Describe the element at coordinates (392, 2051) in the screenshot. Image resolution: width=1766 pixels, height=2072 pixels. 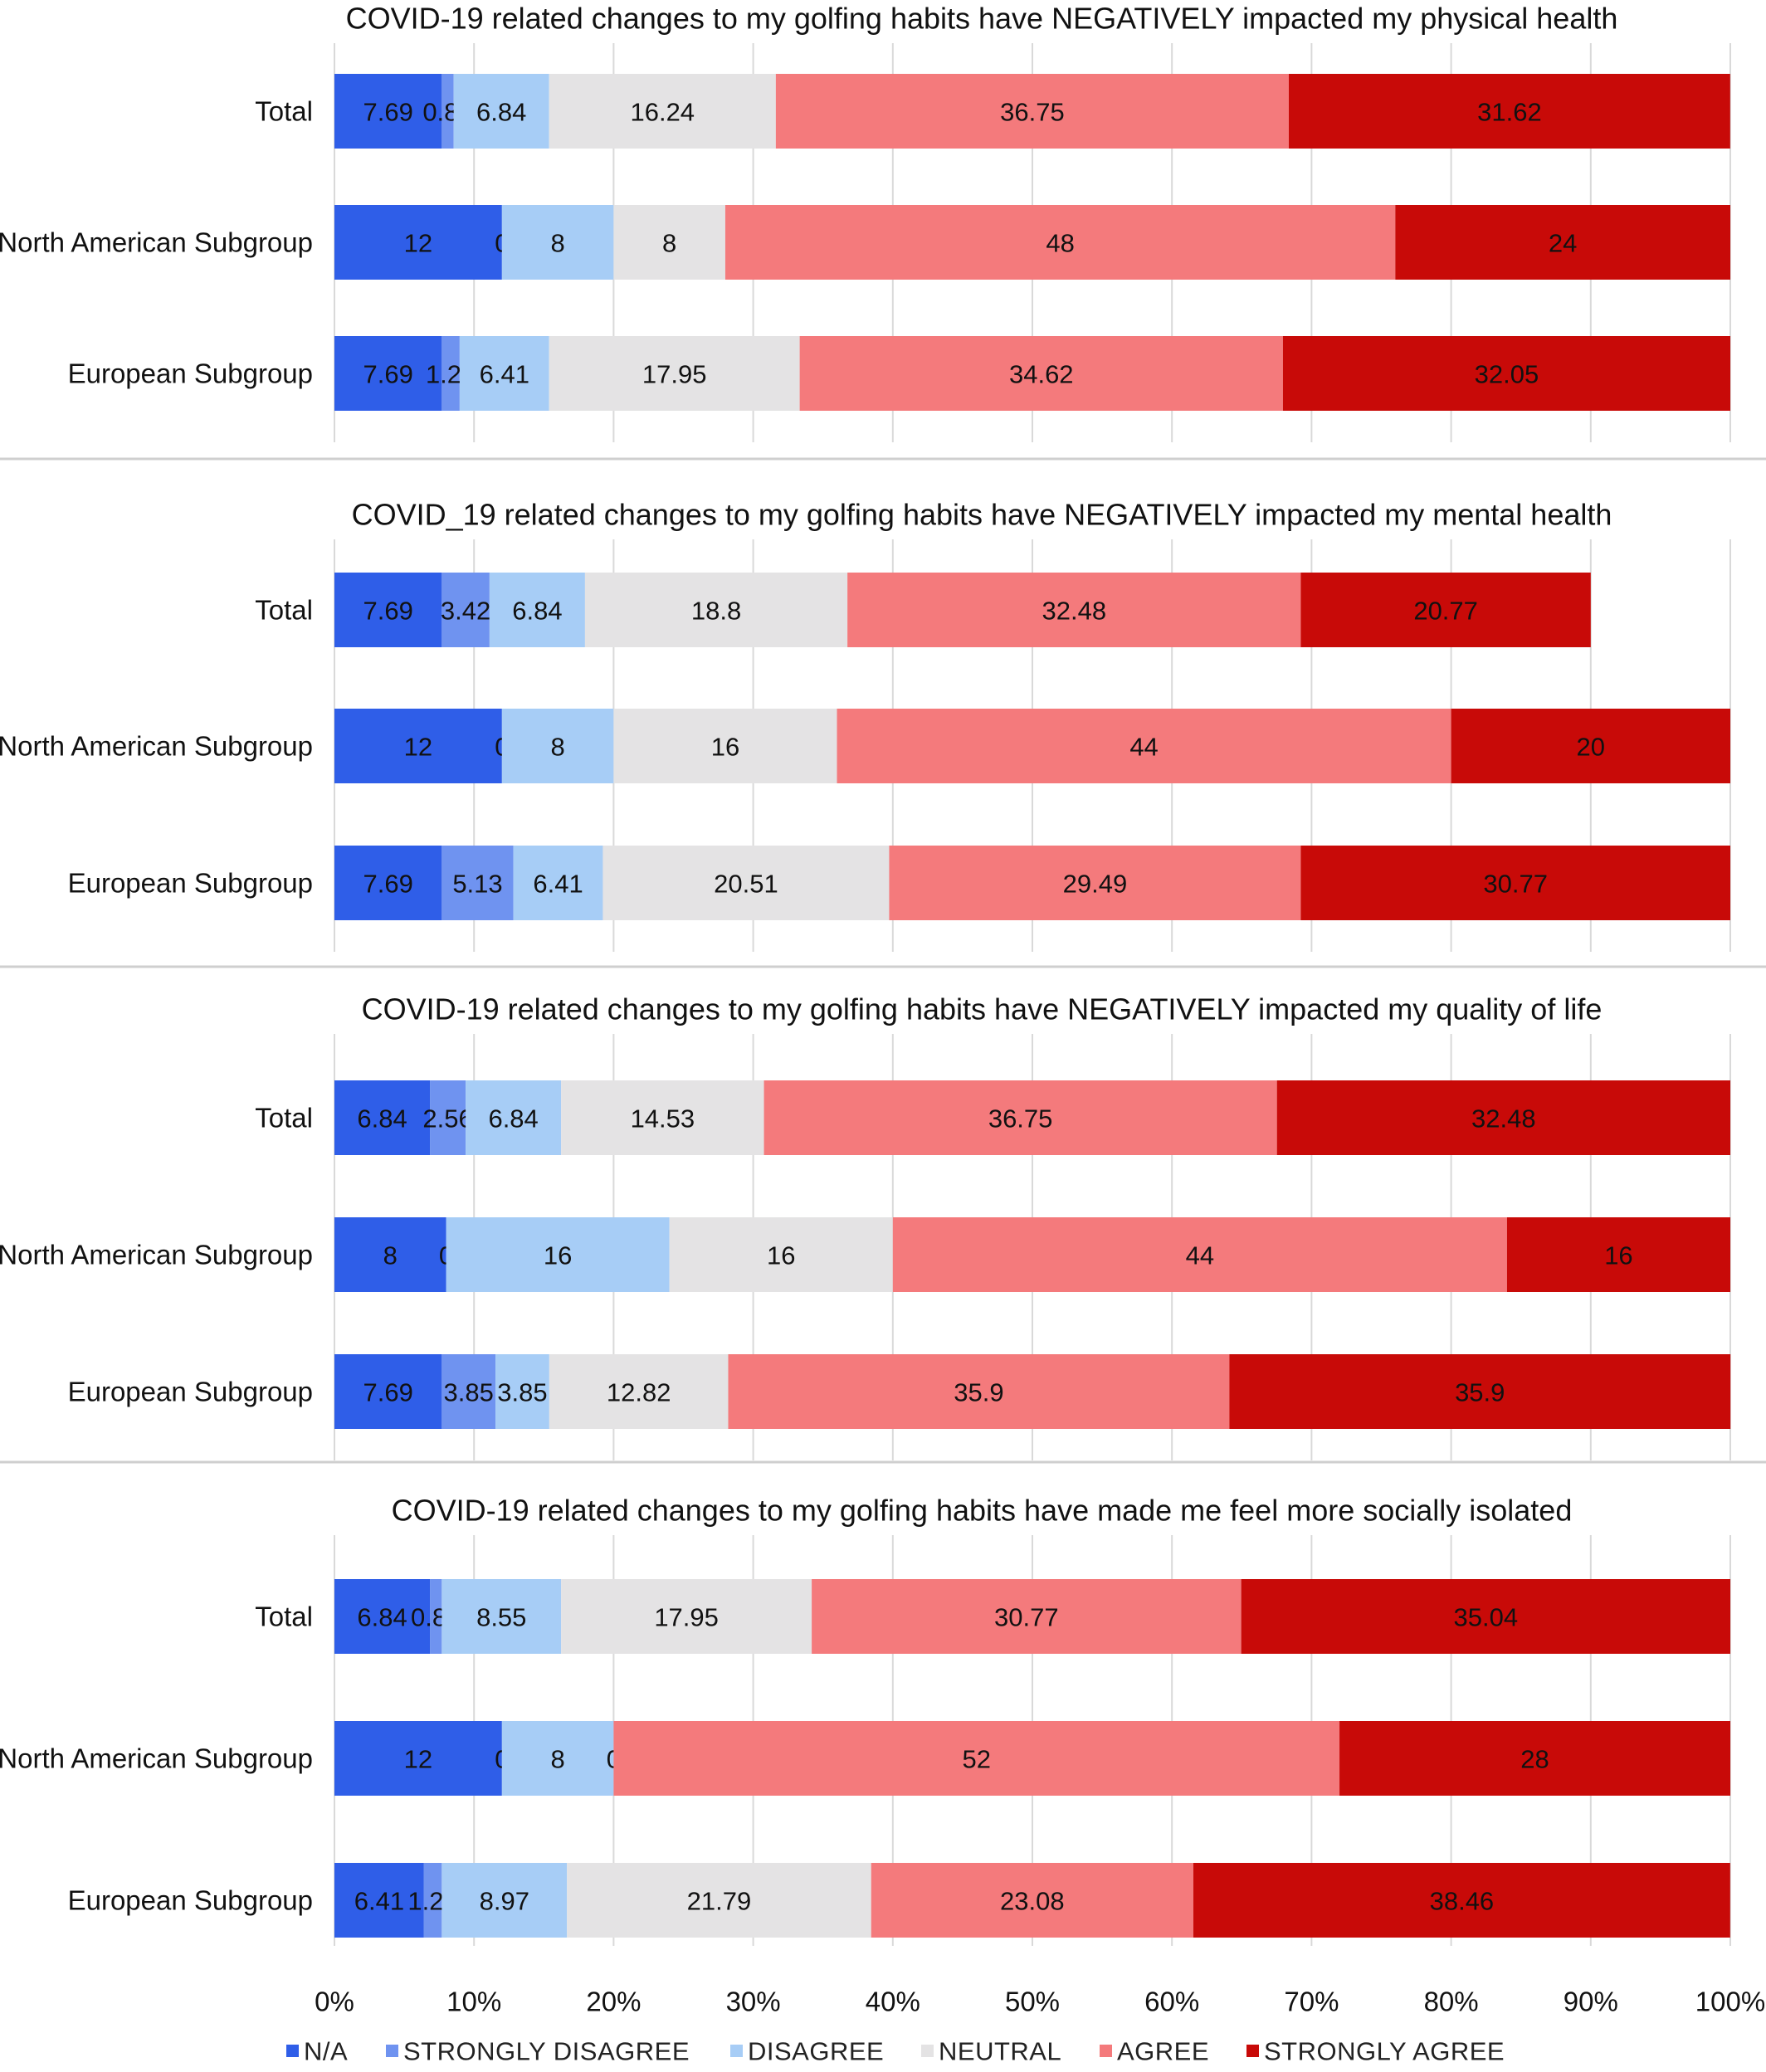
I see `legend-swatch-strongly-disagree` at that location.